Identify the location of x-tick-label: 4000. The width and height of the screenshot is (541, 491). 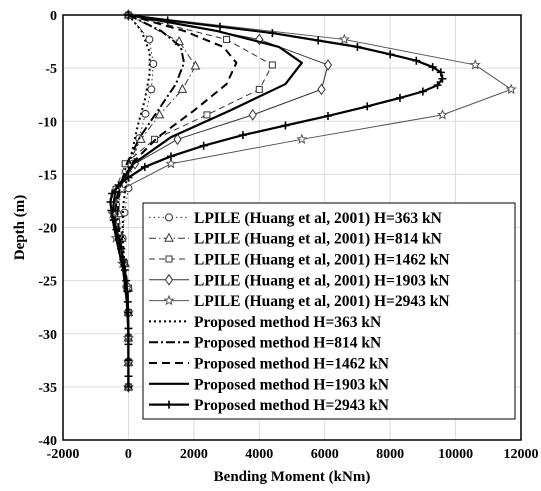
(259, 454).